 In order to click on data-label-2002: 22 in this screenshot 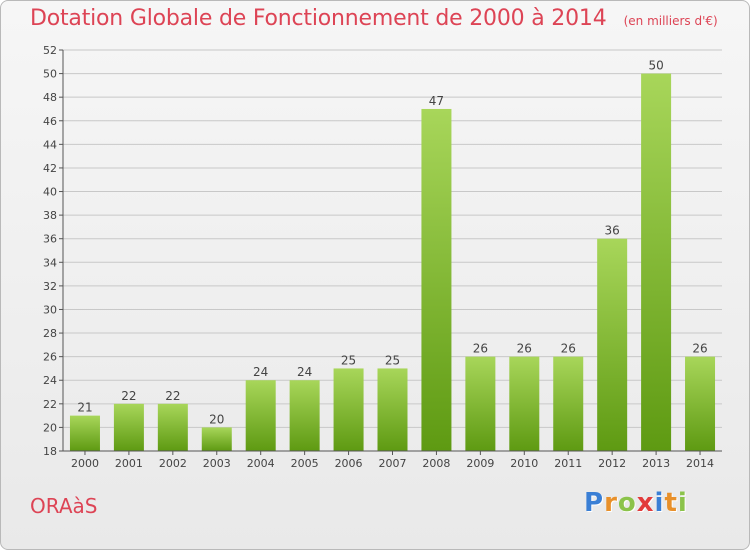, I will do `click(172, 396)`.